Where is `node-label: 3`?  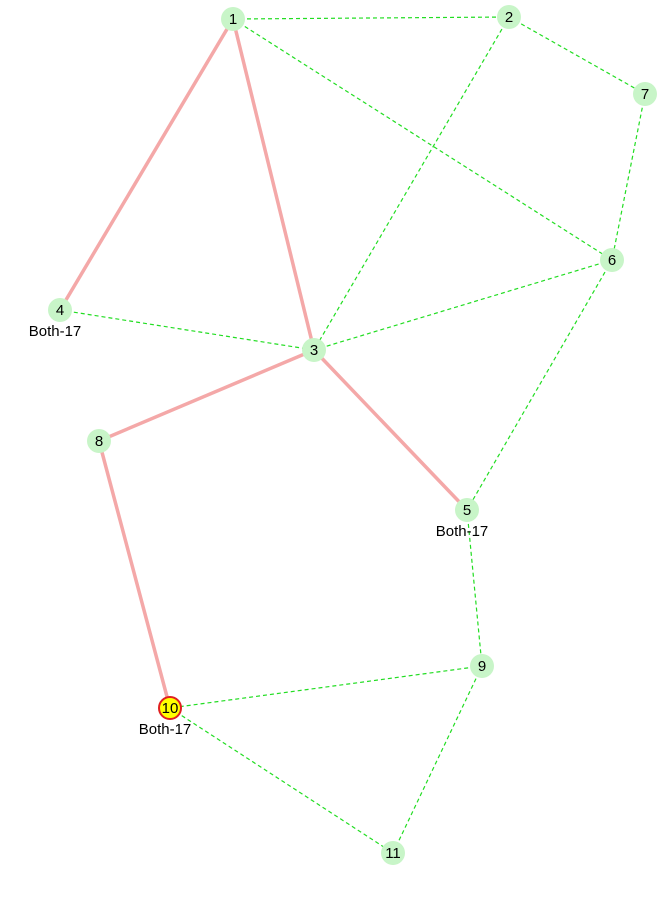
node-label: 3 is located at coordinates (314, 350).